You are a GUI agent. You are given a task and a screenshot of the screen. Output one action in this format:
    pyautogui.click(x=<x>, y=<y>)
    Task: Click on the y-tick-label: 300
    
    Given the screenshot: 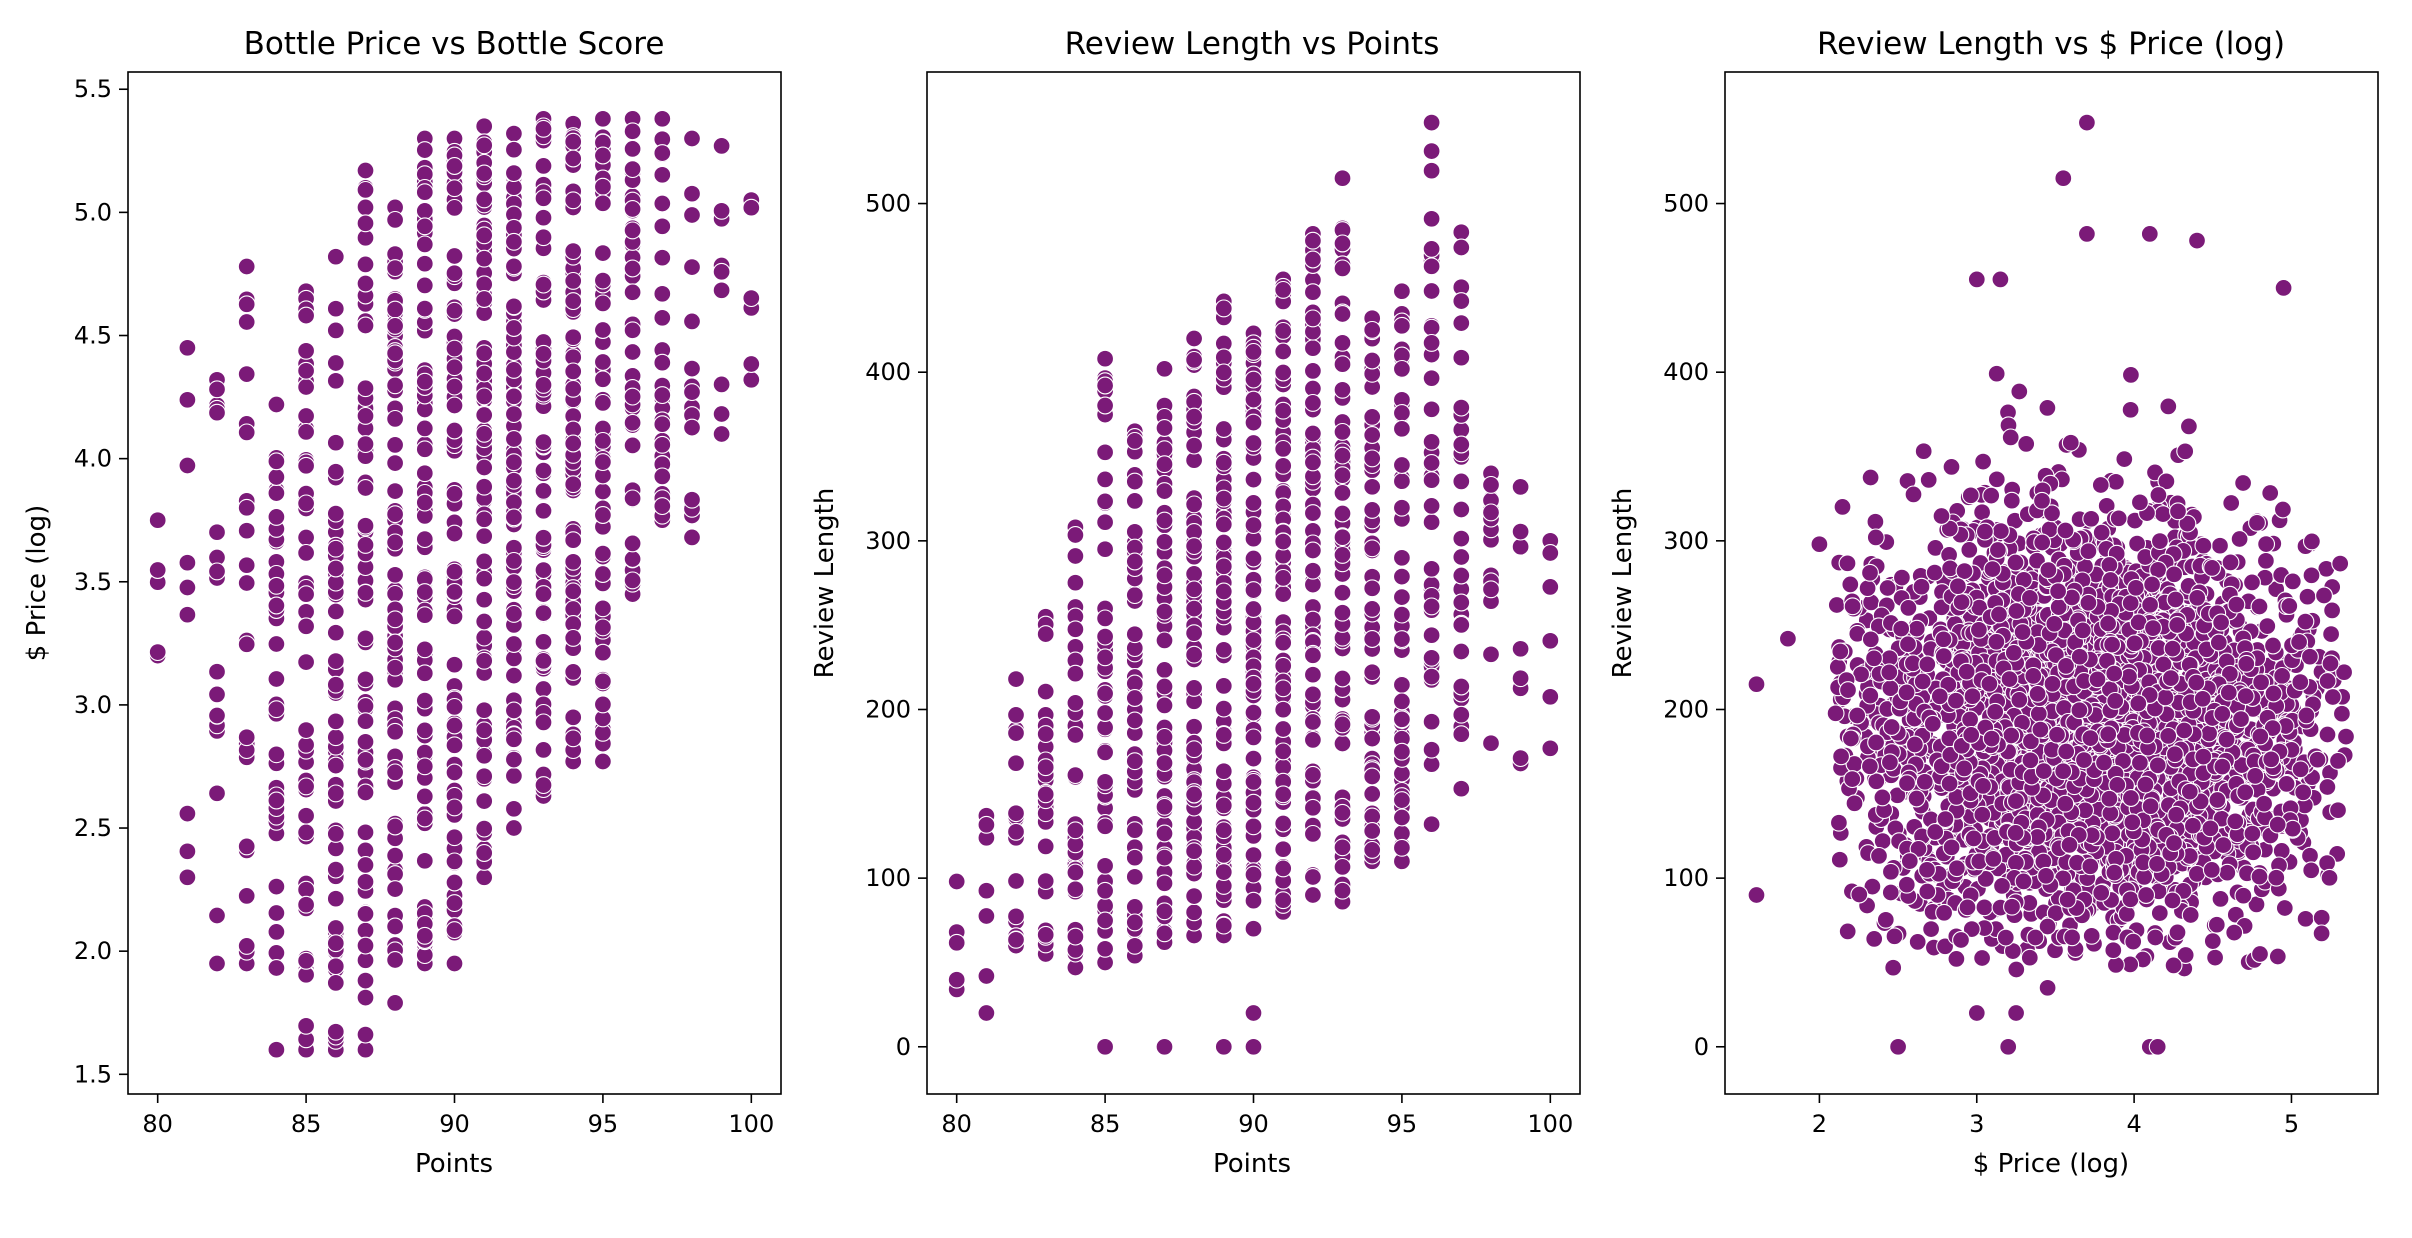 What is the action you would take?
    pyautogui.click(x=888, y=541)
    